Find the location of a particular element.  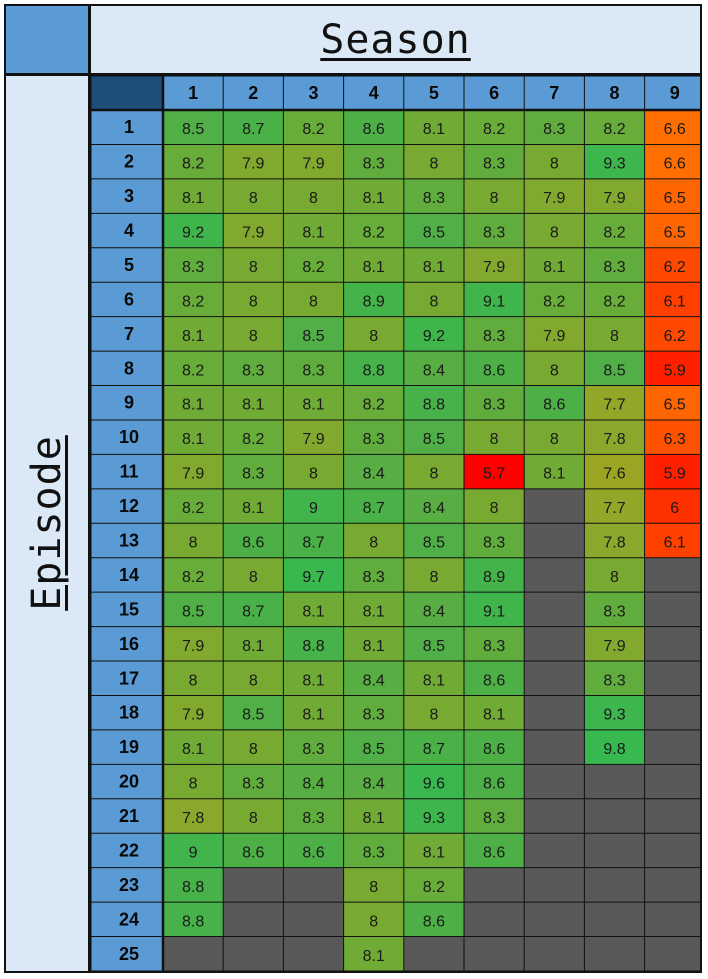

episode-number: 19 is located at coordinates (129, 747).